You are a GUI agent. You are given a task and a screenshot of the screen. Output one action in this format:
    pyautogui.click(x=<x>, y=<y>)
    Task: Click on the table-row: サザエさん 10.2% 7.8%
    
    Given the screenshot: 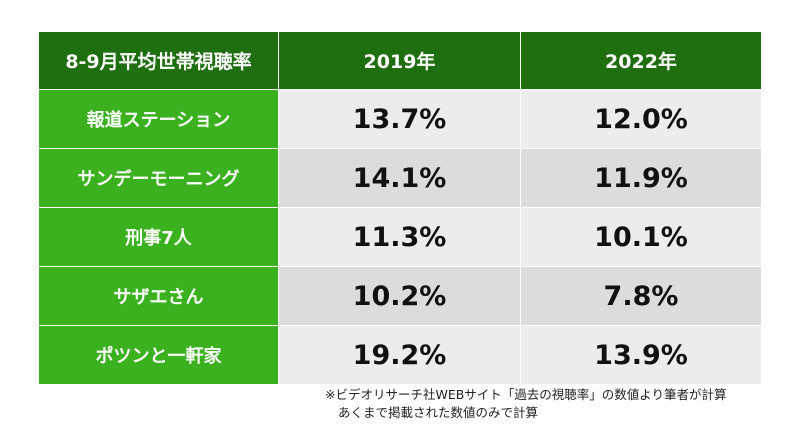 What is the action you would take?
    pyautogui.click(x=400, y=296)
    